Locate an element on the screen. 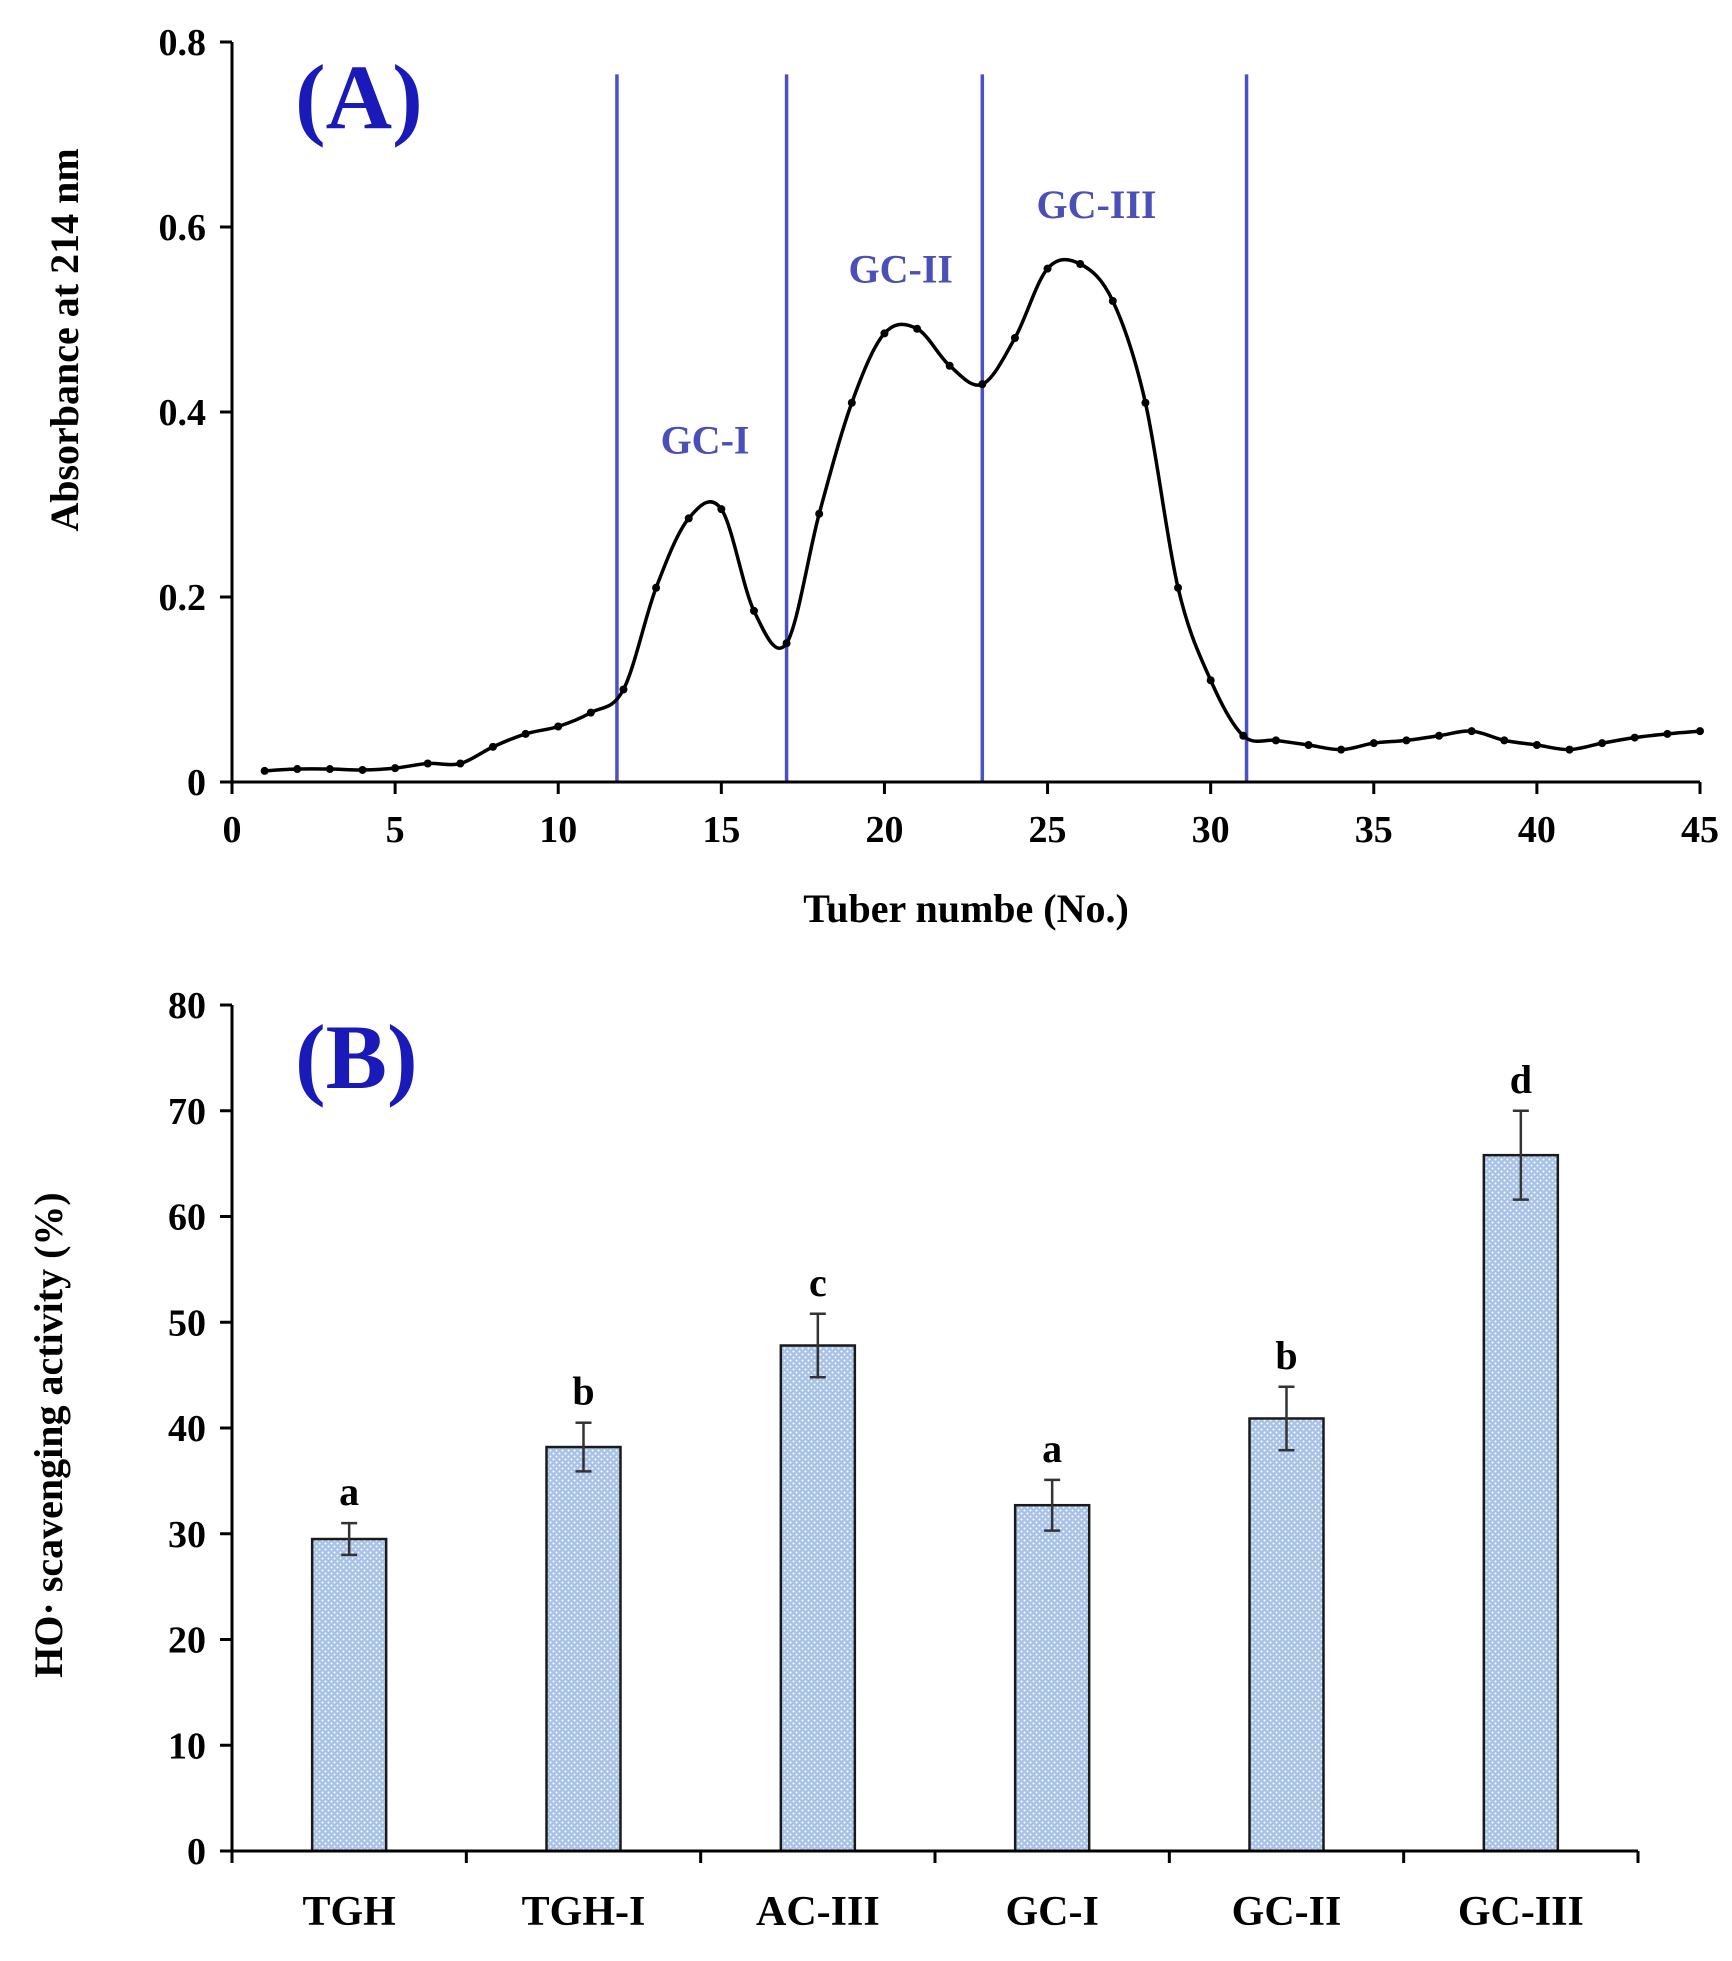 Image resolution: width=1732 pixels, height=1961 pixels. panel-b-category-label-tgh: TGH is located at coordinates (348, 1912).